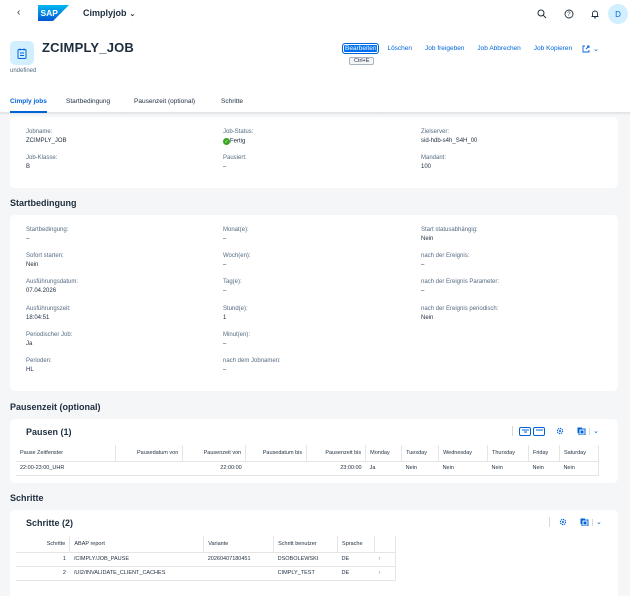 This screenshot has height=596, width=630. I want to click on column-header: Wednesday, so click(463, 453).